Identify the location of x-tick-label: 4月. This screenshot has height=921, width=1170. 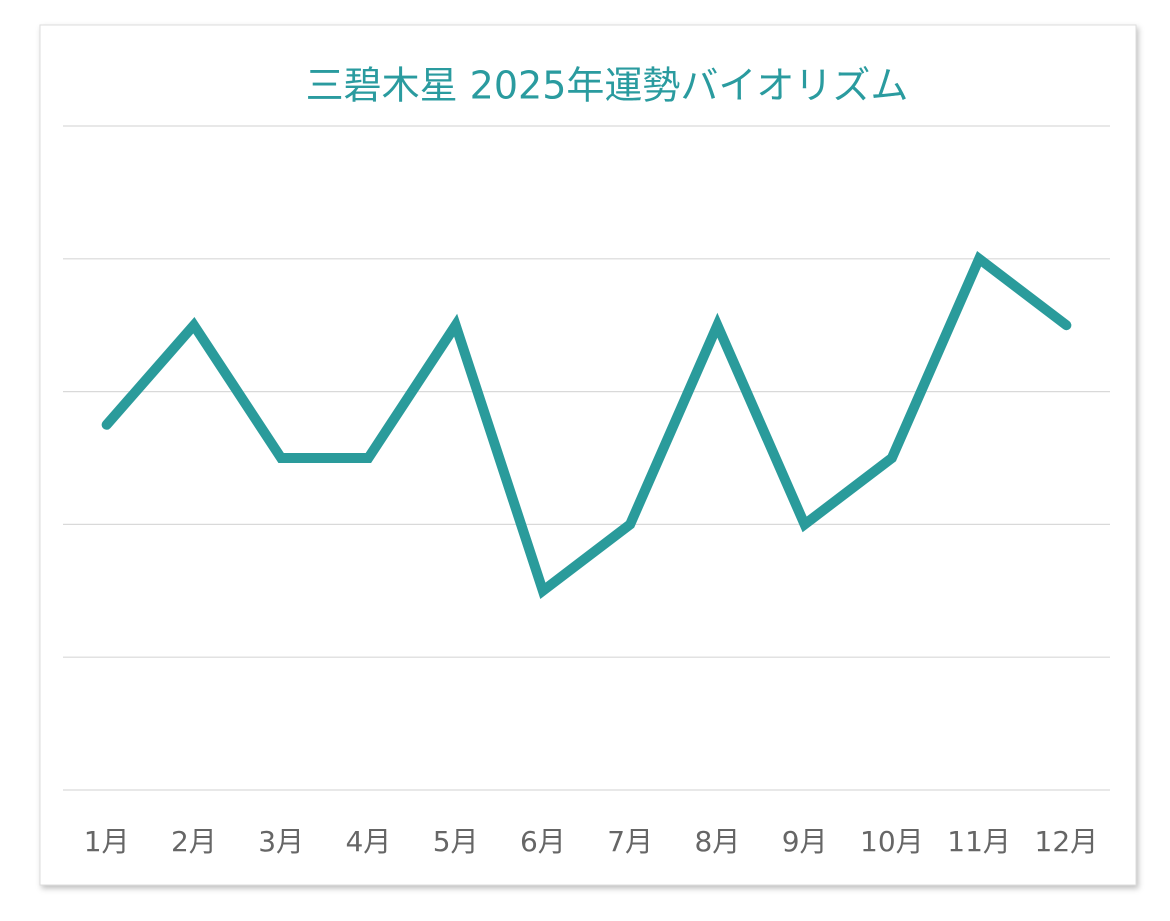
(368, 841).